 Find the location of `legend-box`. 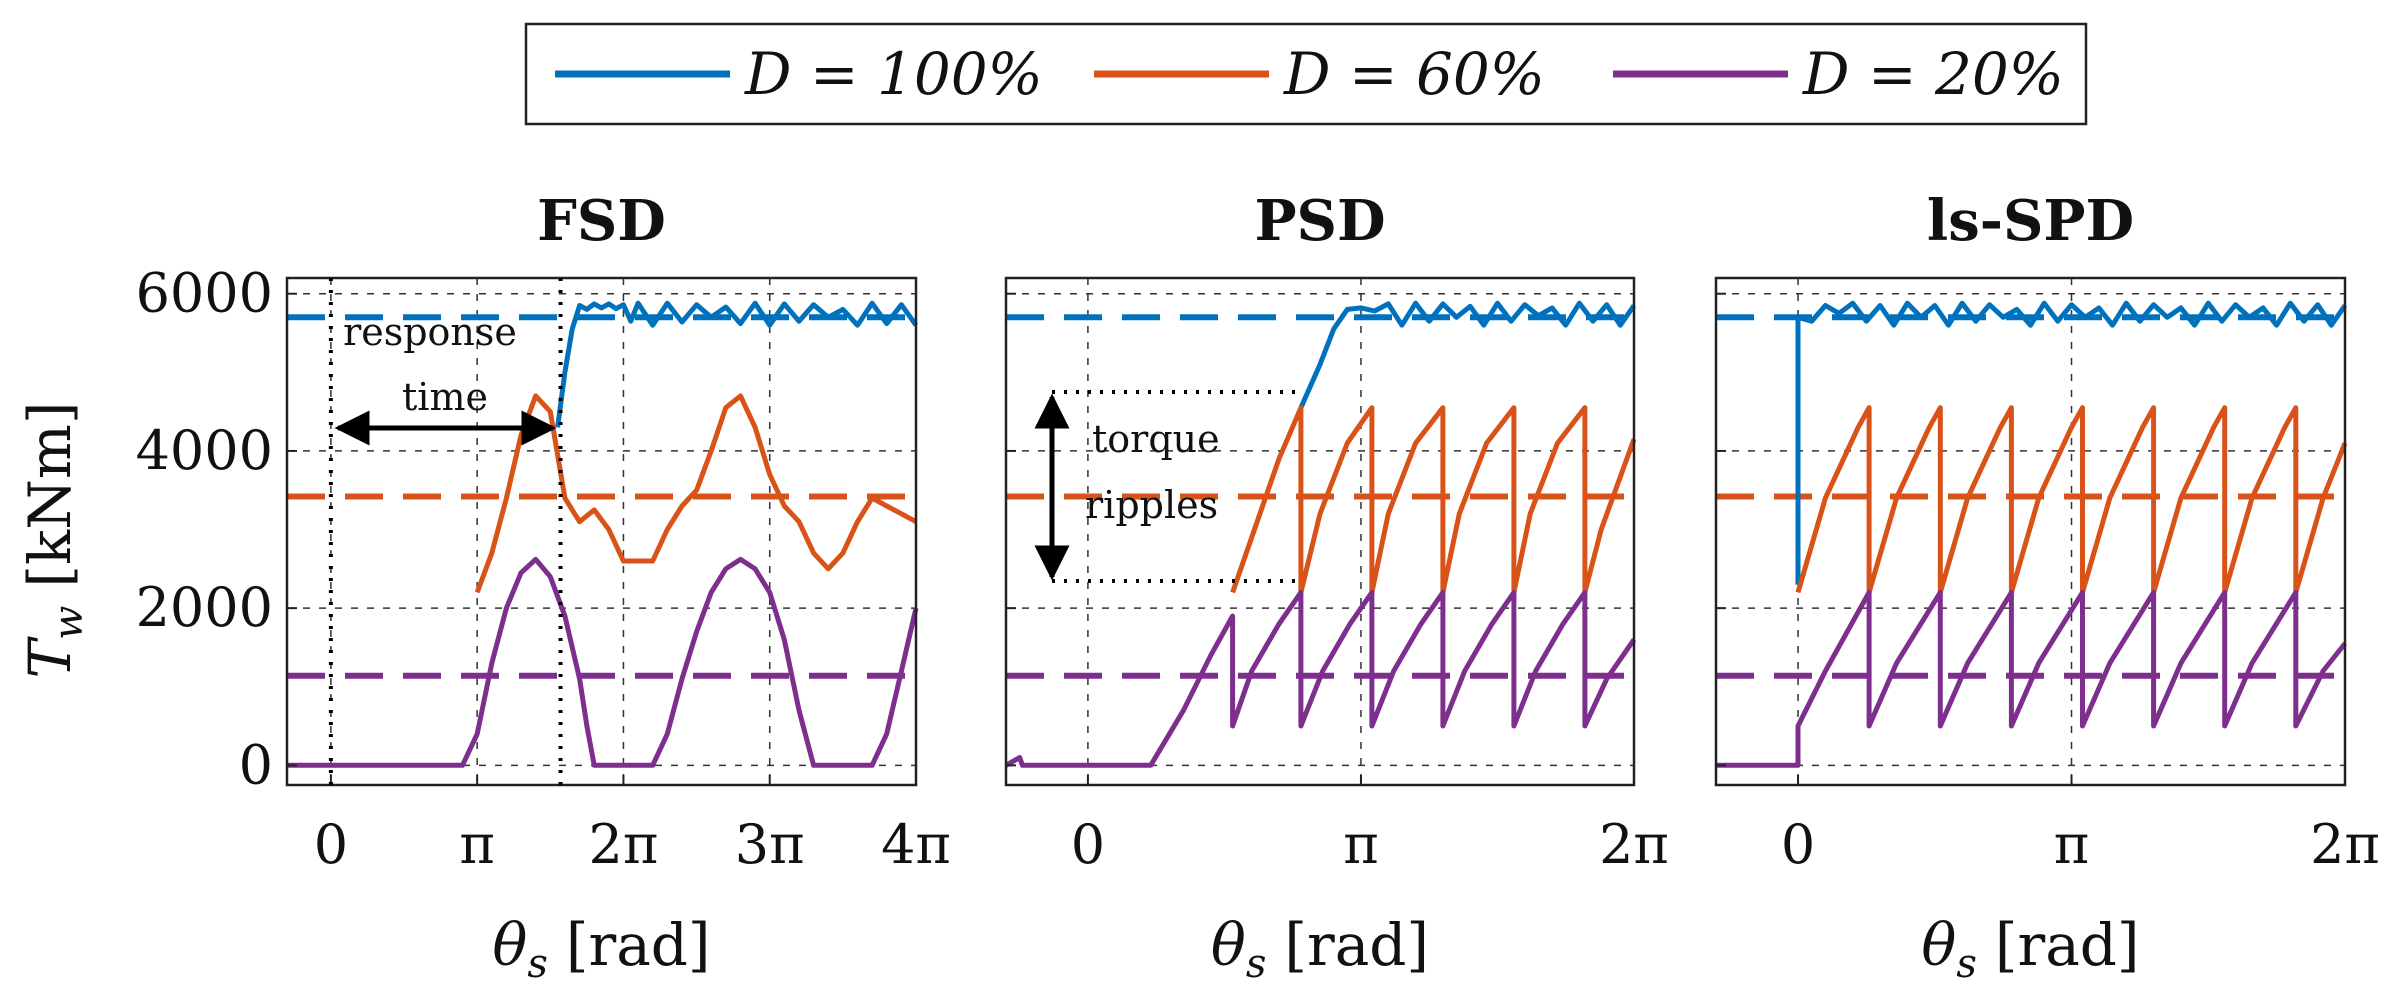

legend-box is located at coordinates (1306, 74).